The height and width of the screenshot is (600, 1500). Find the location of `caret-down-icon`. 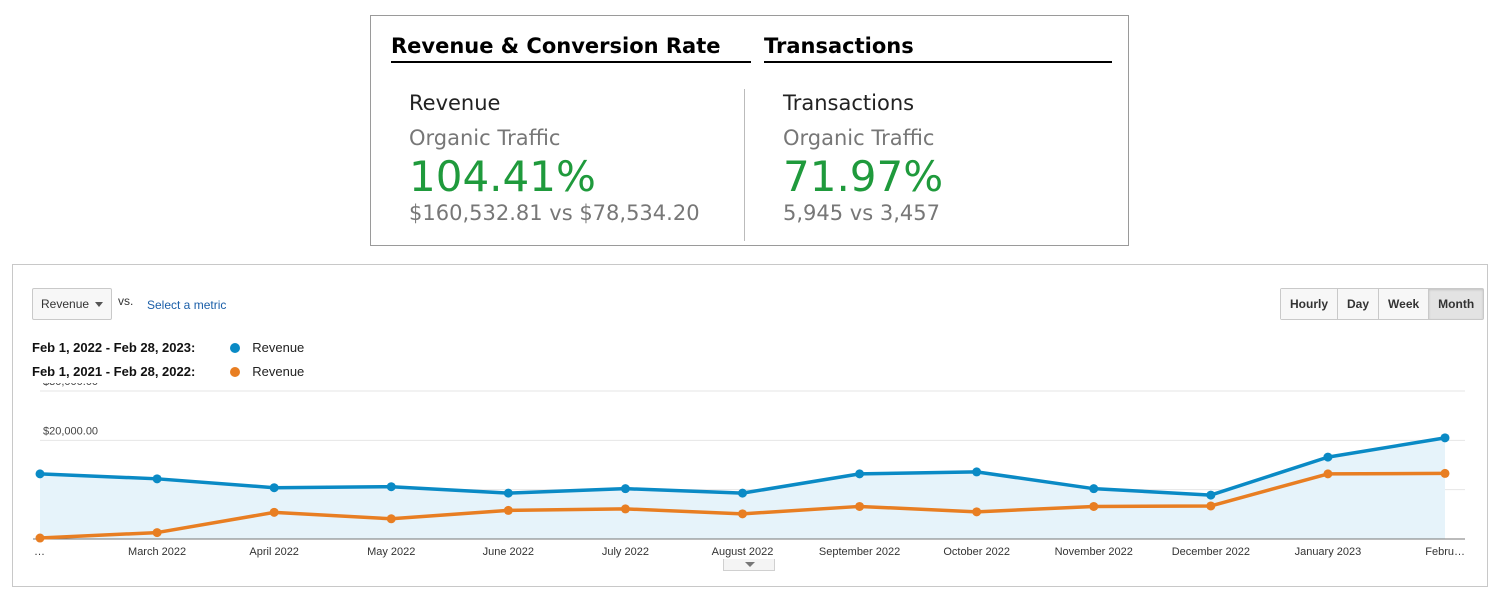

caret-down-icon is located at coordinates (750, 564).